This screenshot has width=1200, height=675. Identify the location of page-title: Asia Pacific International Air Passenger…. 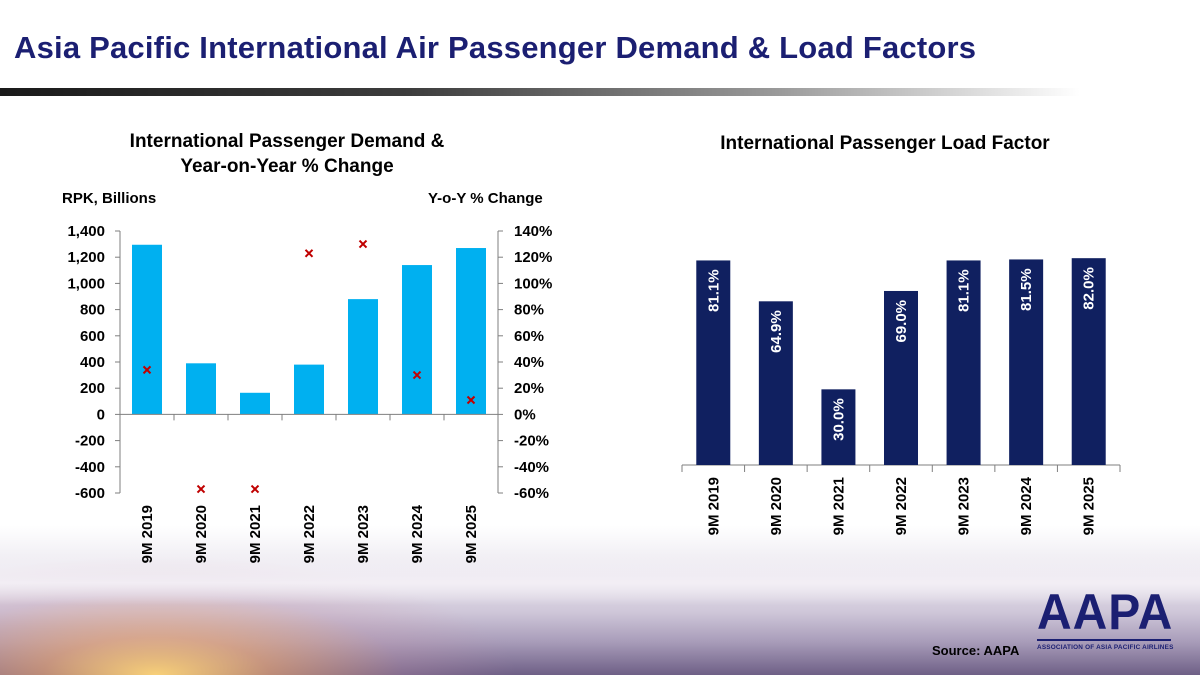
(495, 47).